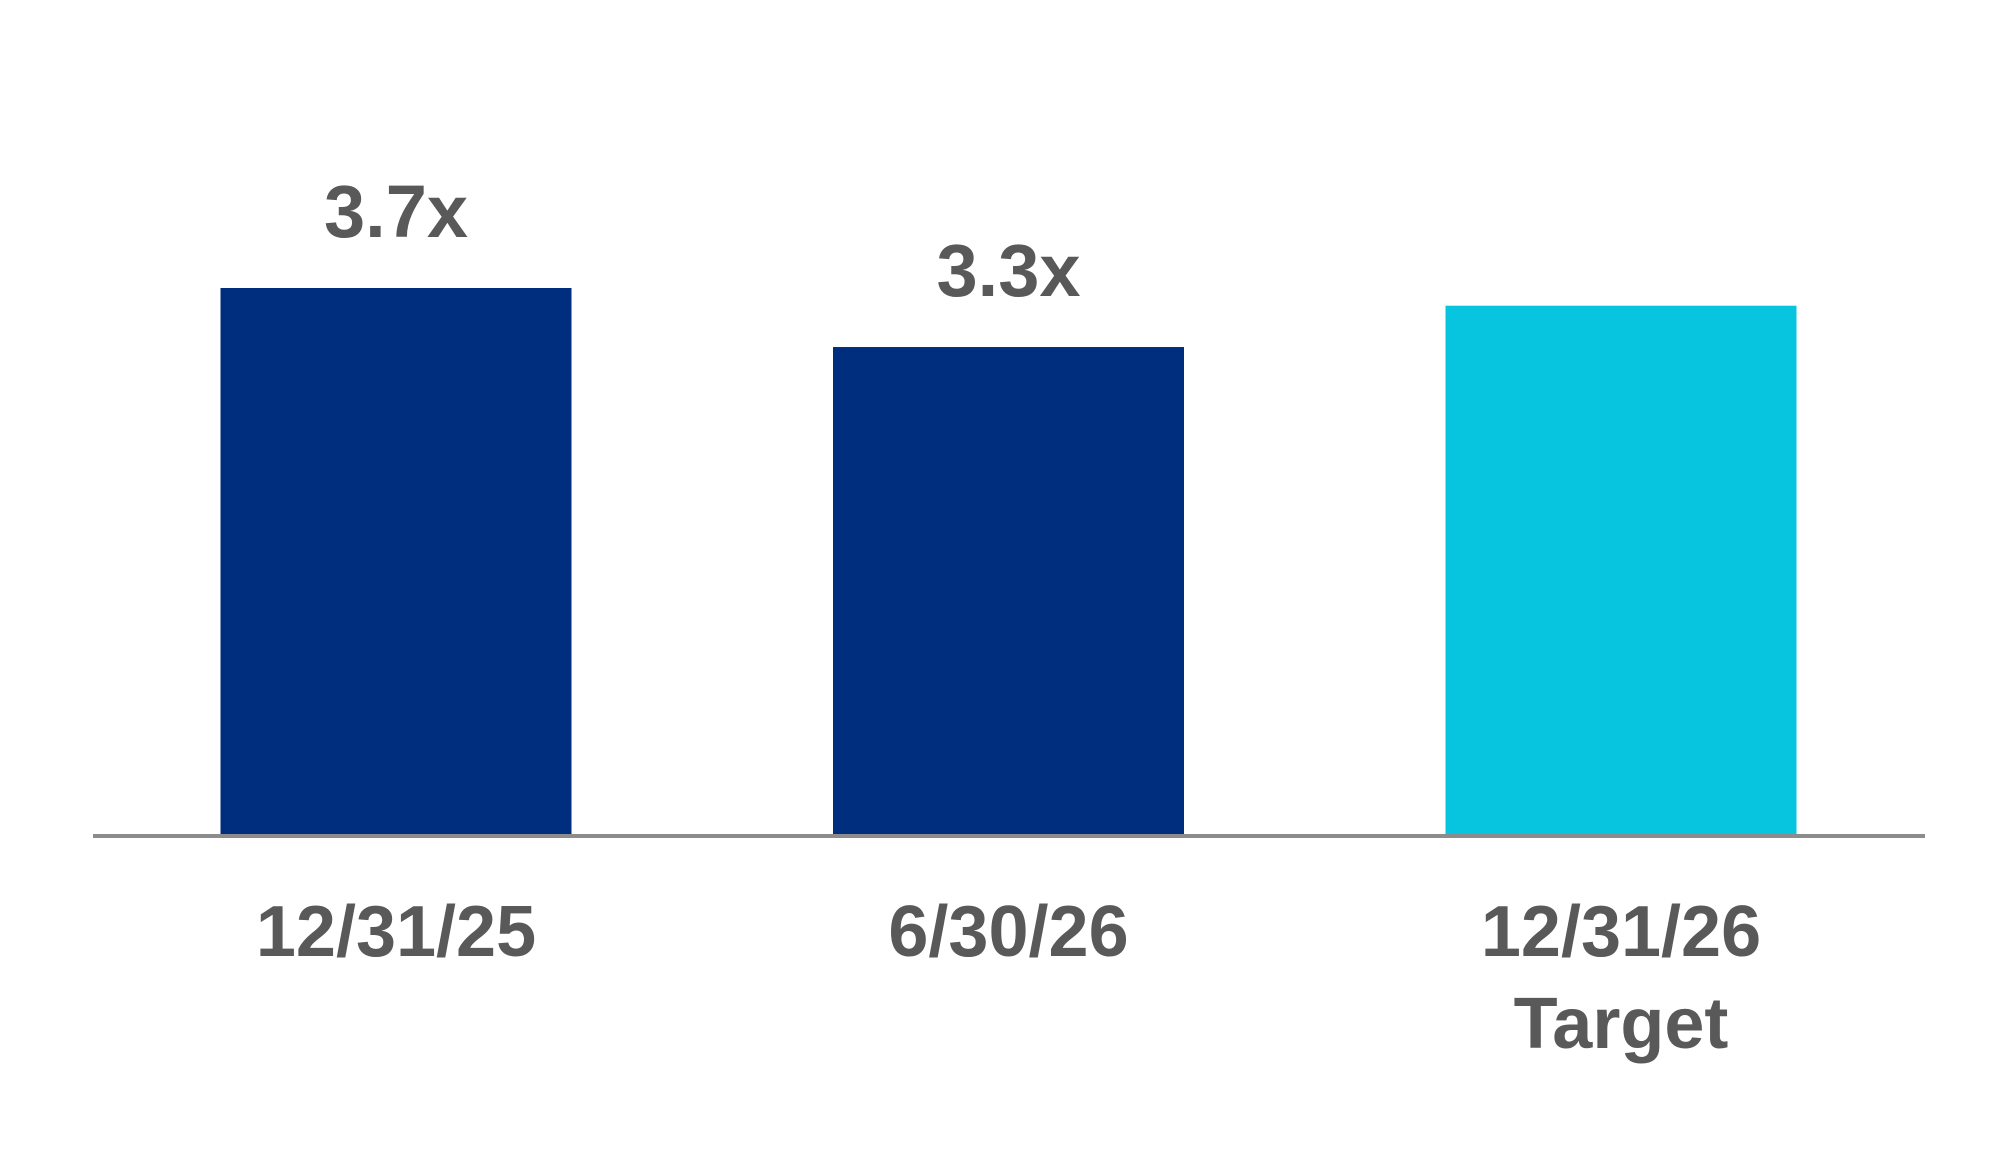 The image size is (2016, 1164). I want to click on value-label: 3.3x, so click(1008, 271).